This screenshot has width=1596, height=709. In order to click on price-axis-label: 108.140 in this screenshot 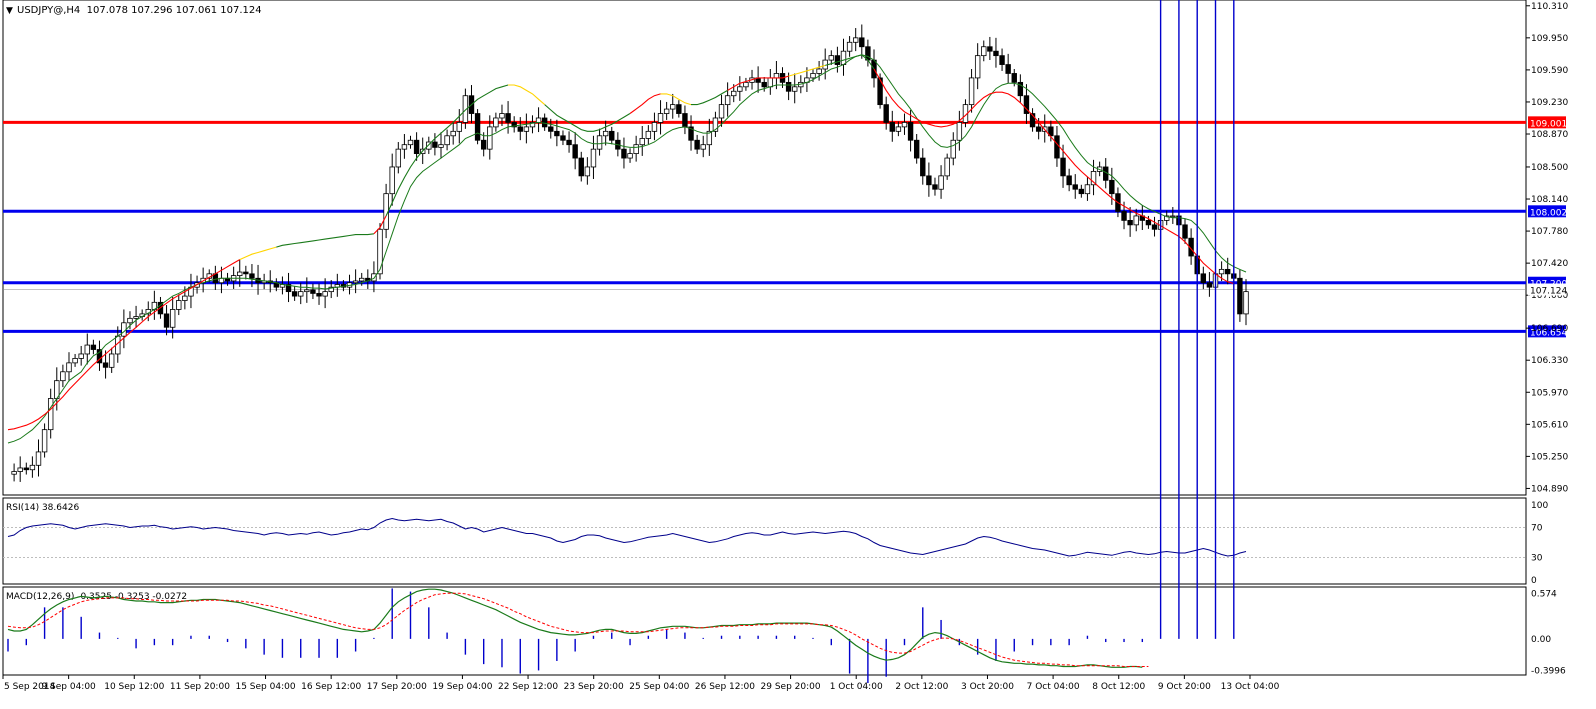, I will do `click(1549, 200)`.